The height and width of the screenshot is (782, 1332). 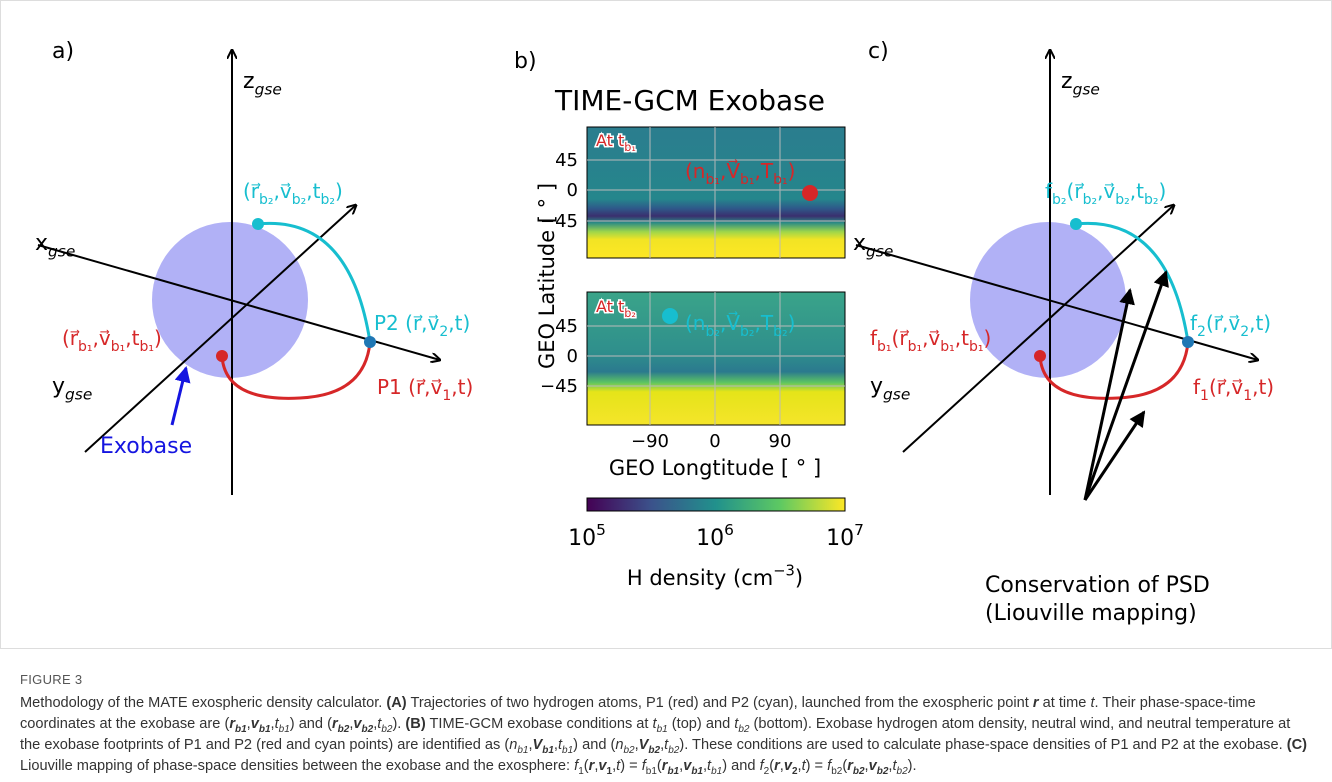 What do you see at coordinates (55, 246) in the screenshot?
I see `axis-label: xgse` at bounding box center [55, 246].